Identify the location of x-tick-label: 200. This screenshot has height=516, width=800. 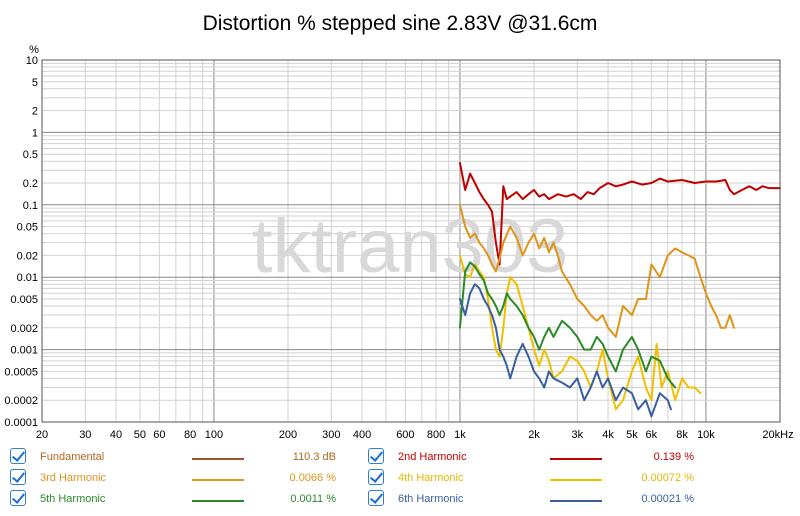
(288, 435).